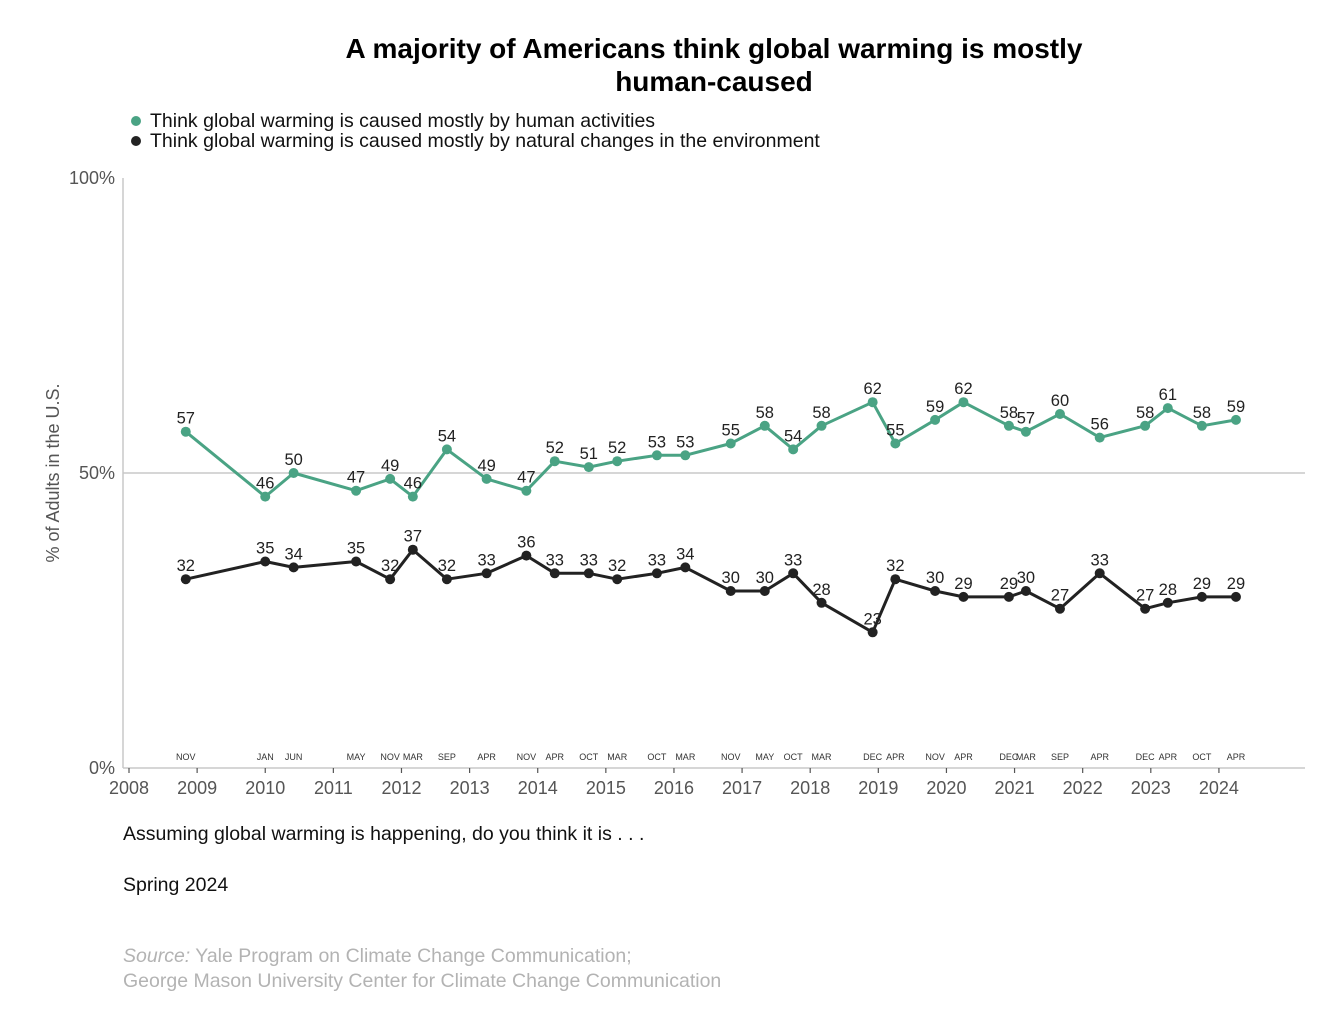  What do you see at coordinates (401, 788) in the screenshot?
I see `x-tick-label: 2012` at bounding box center [401, 788].